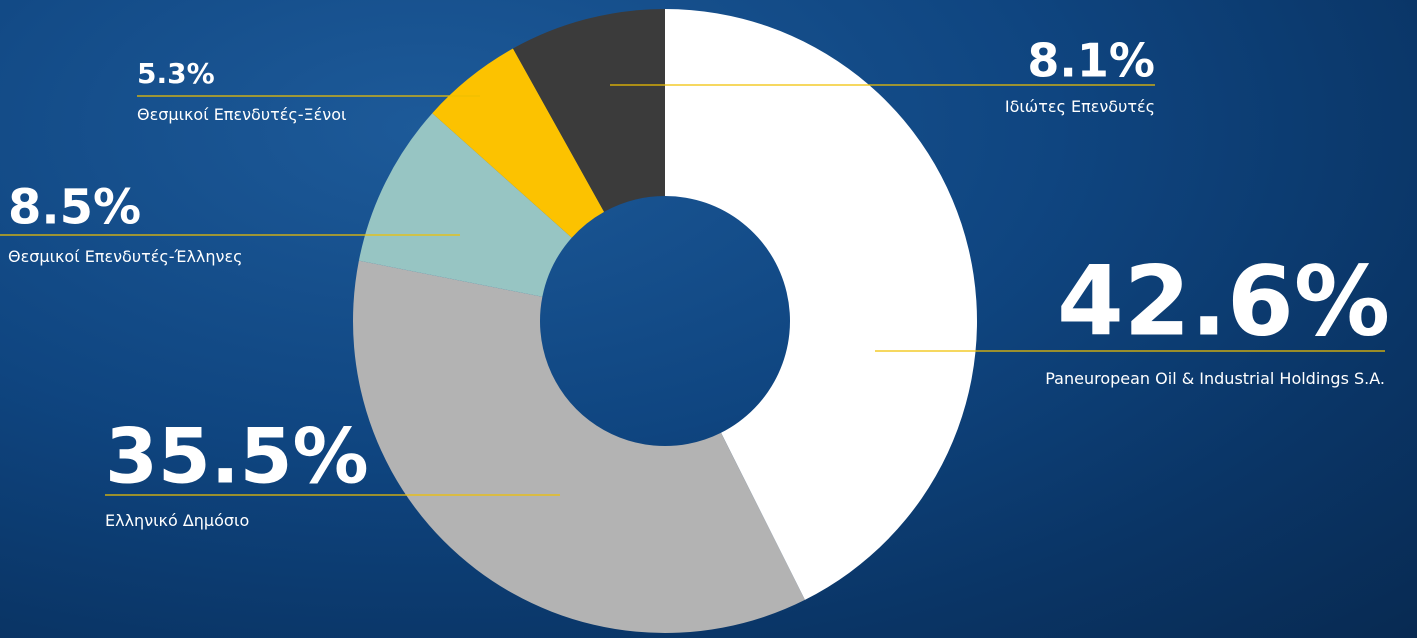 Image resolution: width=1417 pixels, height=638 pixels. What do you see at coordinates (177, 520) in the screenshot?
I see `category-label: Ελληνικό Δημόσιο` at bounding box center [177, 520].